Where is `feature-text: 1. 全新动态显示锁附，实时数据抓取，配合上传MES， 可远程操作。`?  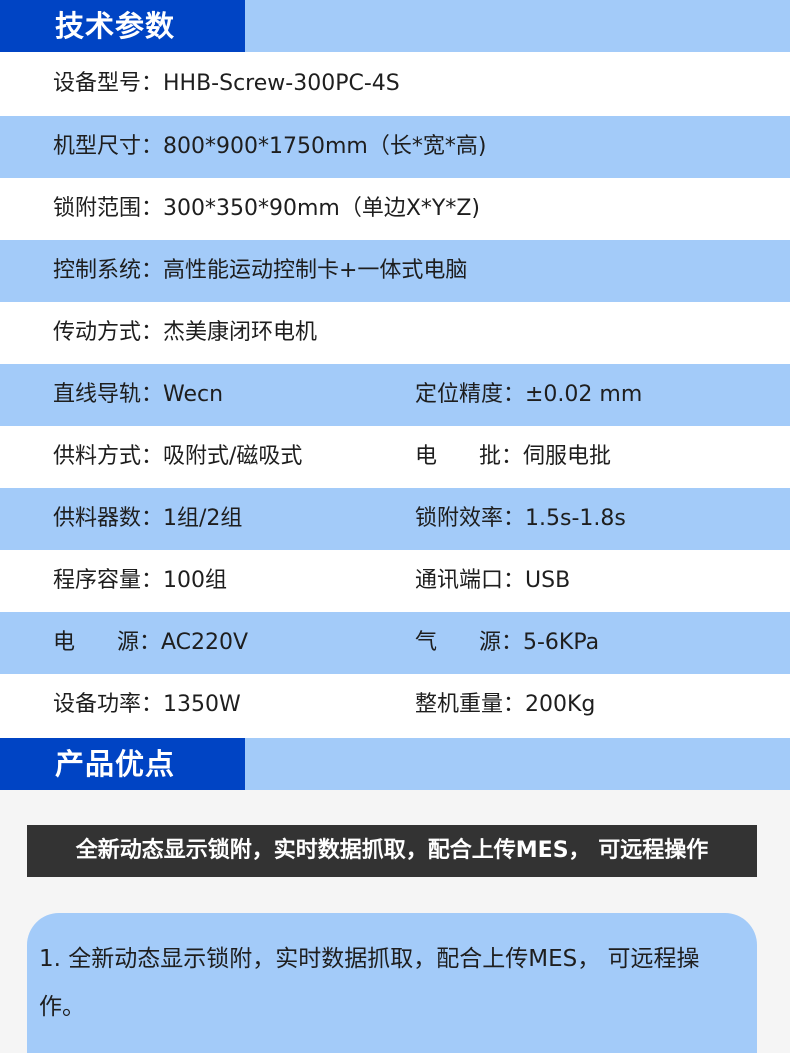
feature-text: 1. 全新动态显示锁附，实时数据抓取，配合上传MES， 可远程操作。 is located at coordinates (369, 983).